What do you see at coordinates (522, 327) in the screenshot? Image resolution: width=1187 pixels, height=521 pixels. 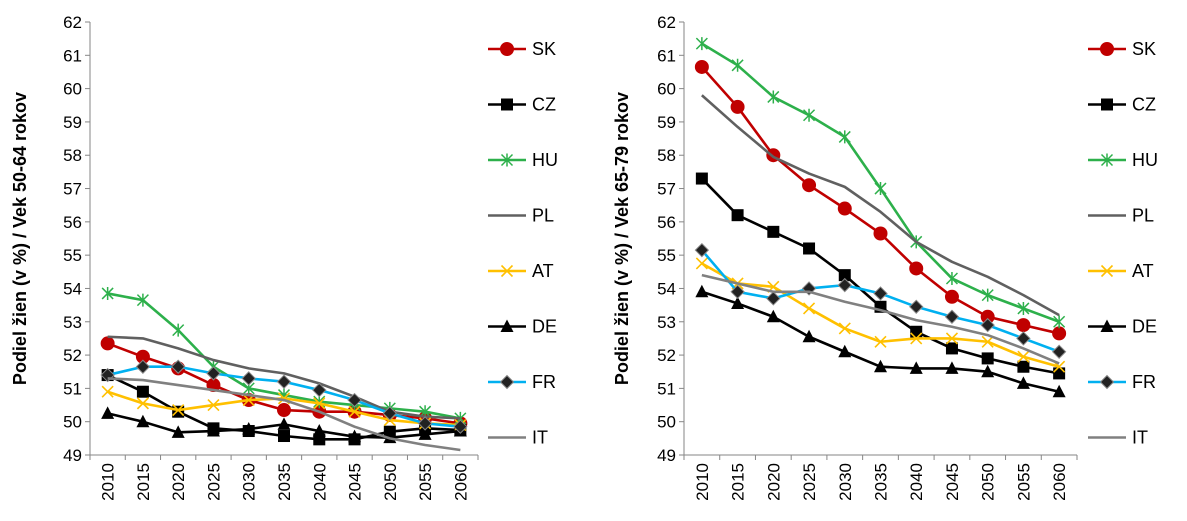 I see `legend-entry-de: DE` at bounding box center [522, 327].